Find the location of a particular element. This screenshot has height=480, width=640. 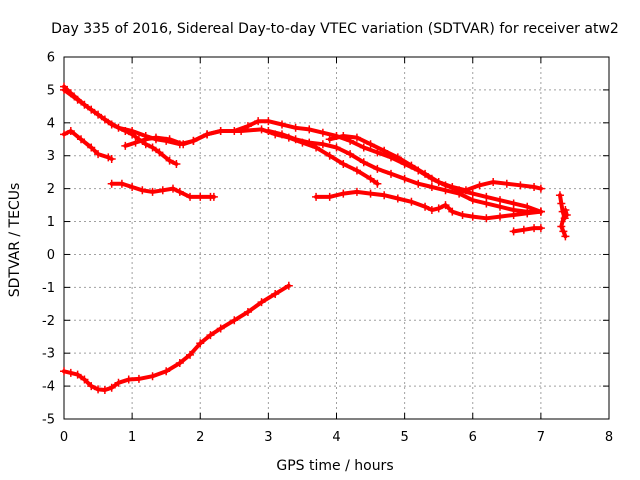

x-tick-label: 7 is located at coordinates (541, 437).